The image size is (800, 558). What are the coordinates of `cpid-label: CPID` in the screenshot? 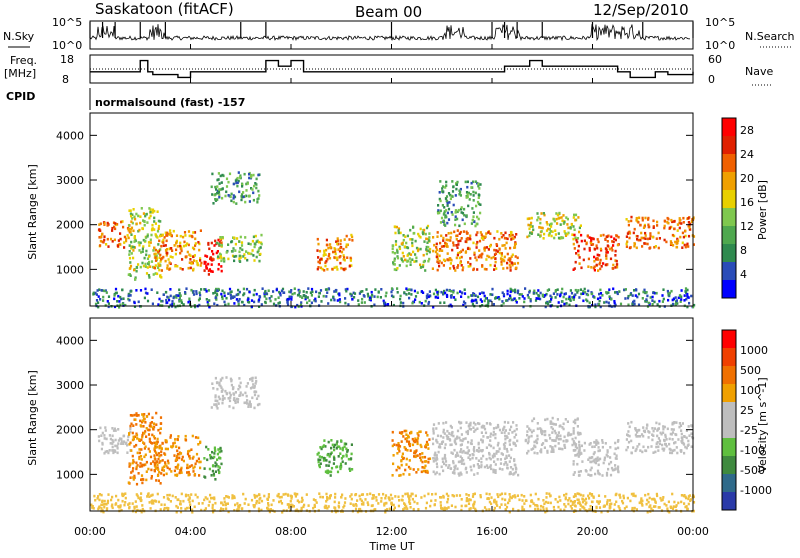 It's located at (20, 96).